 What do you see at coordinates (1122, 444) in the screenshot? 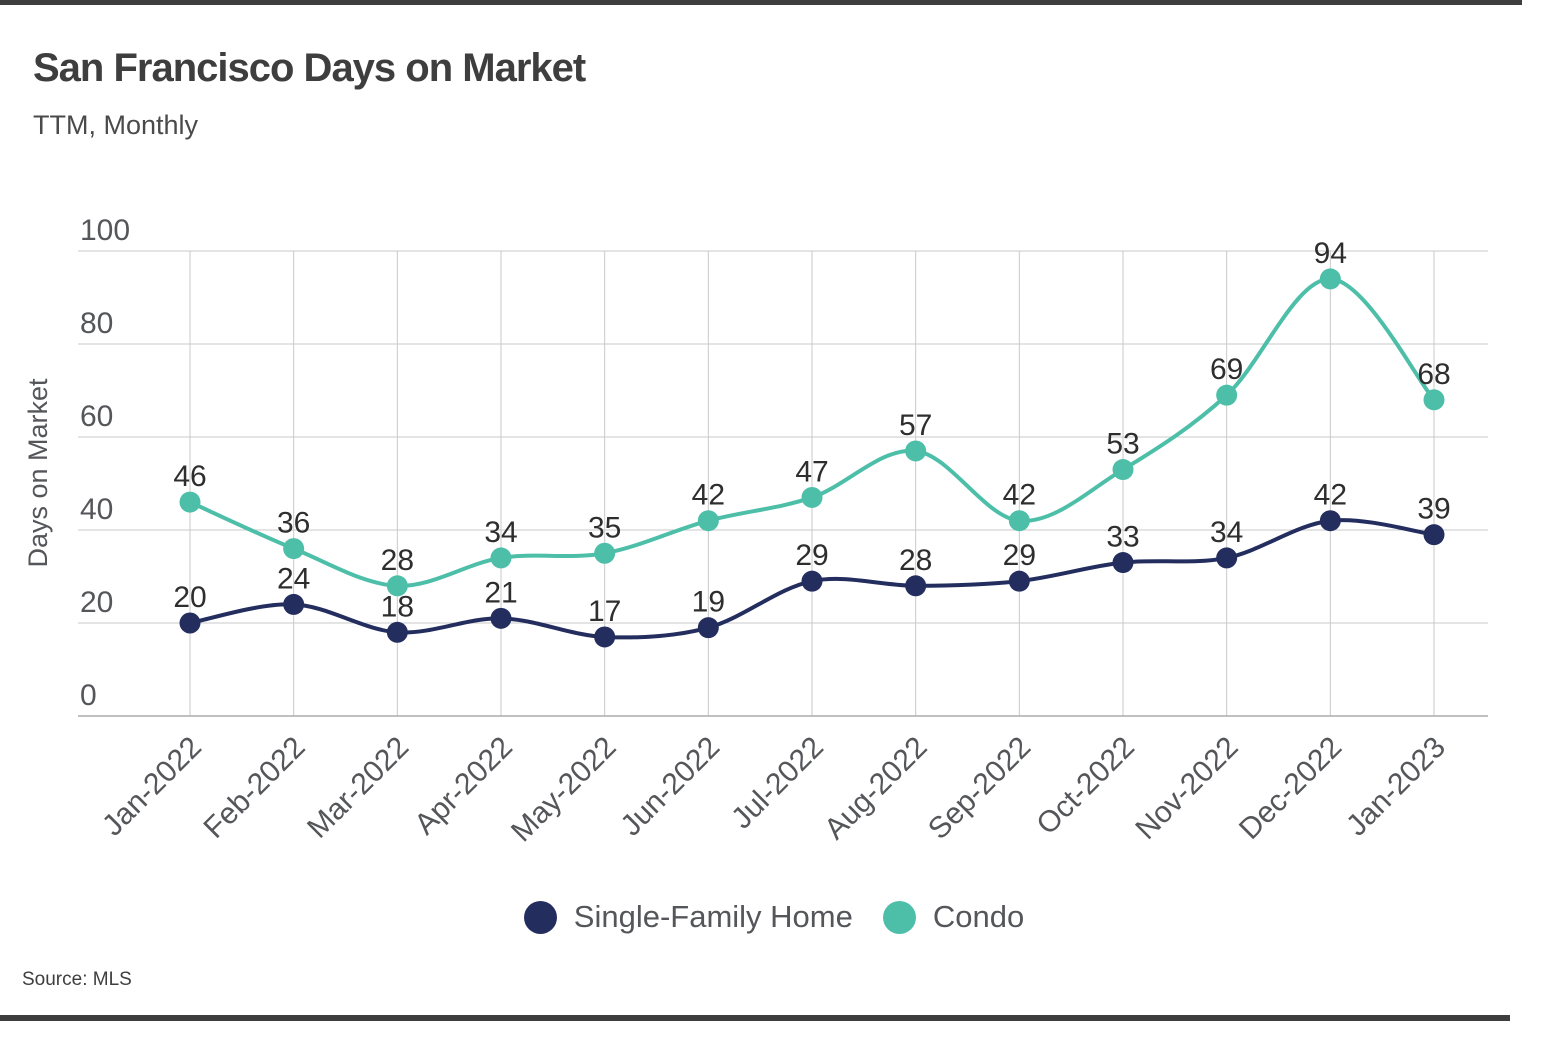
I see `data-point-label: 53` at bounding box center [1122, 444].